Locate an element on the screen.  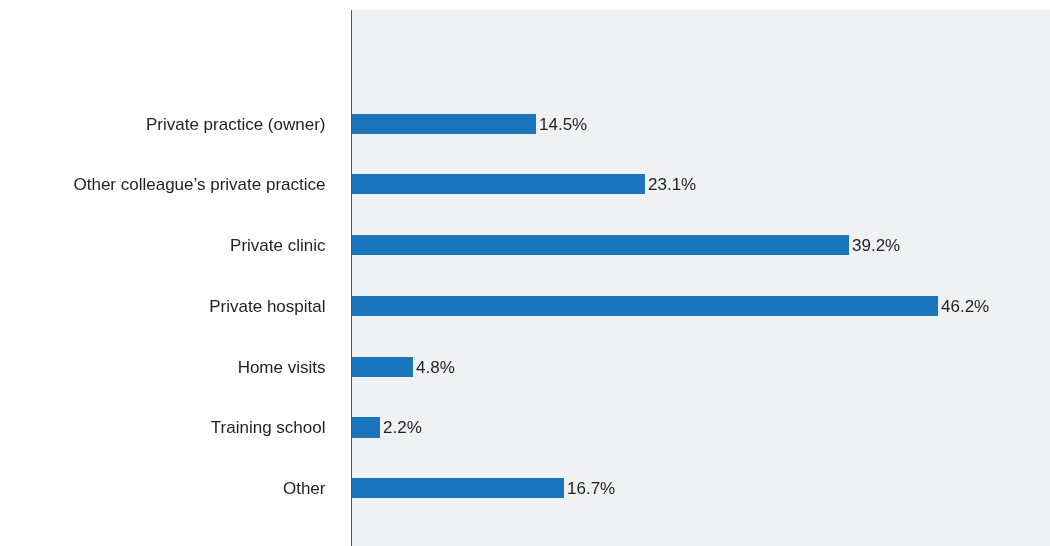
data-label: 2.2% is located at coordinates (402, 427).